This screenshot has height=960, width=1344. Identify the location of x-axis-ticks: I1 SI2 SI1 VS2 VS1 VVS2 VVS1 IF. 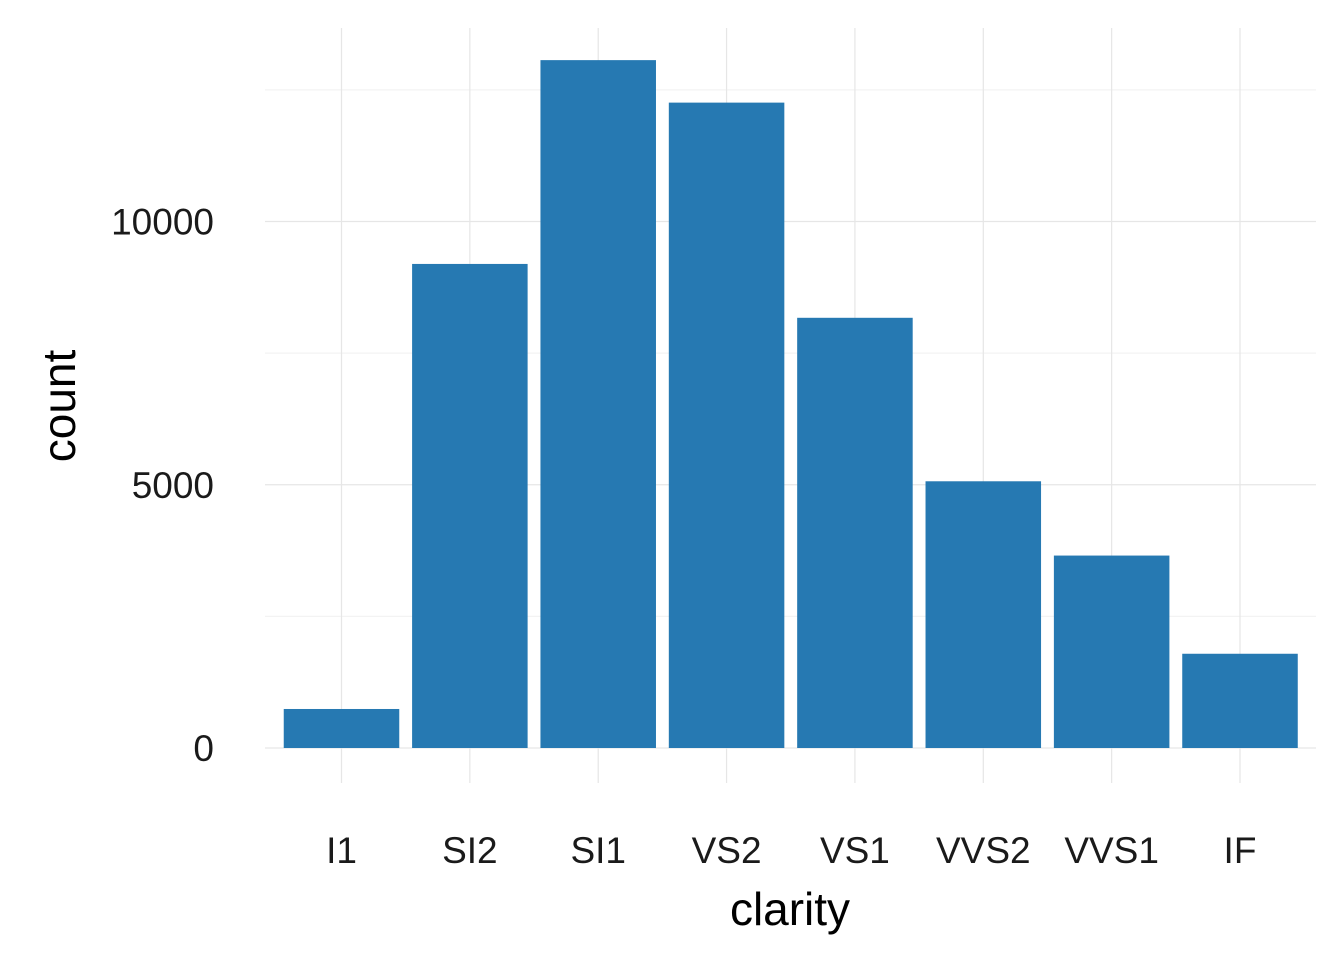
(791, 850).